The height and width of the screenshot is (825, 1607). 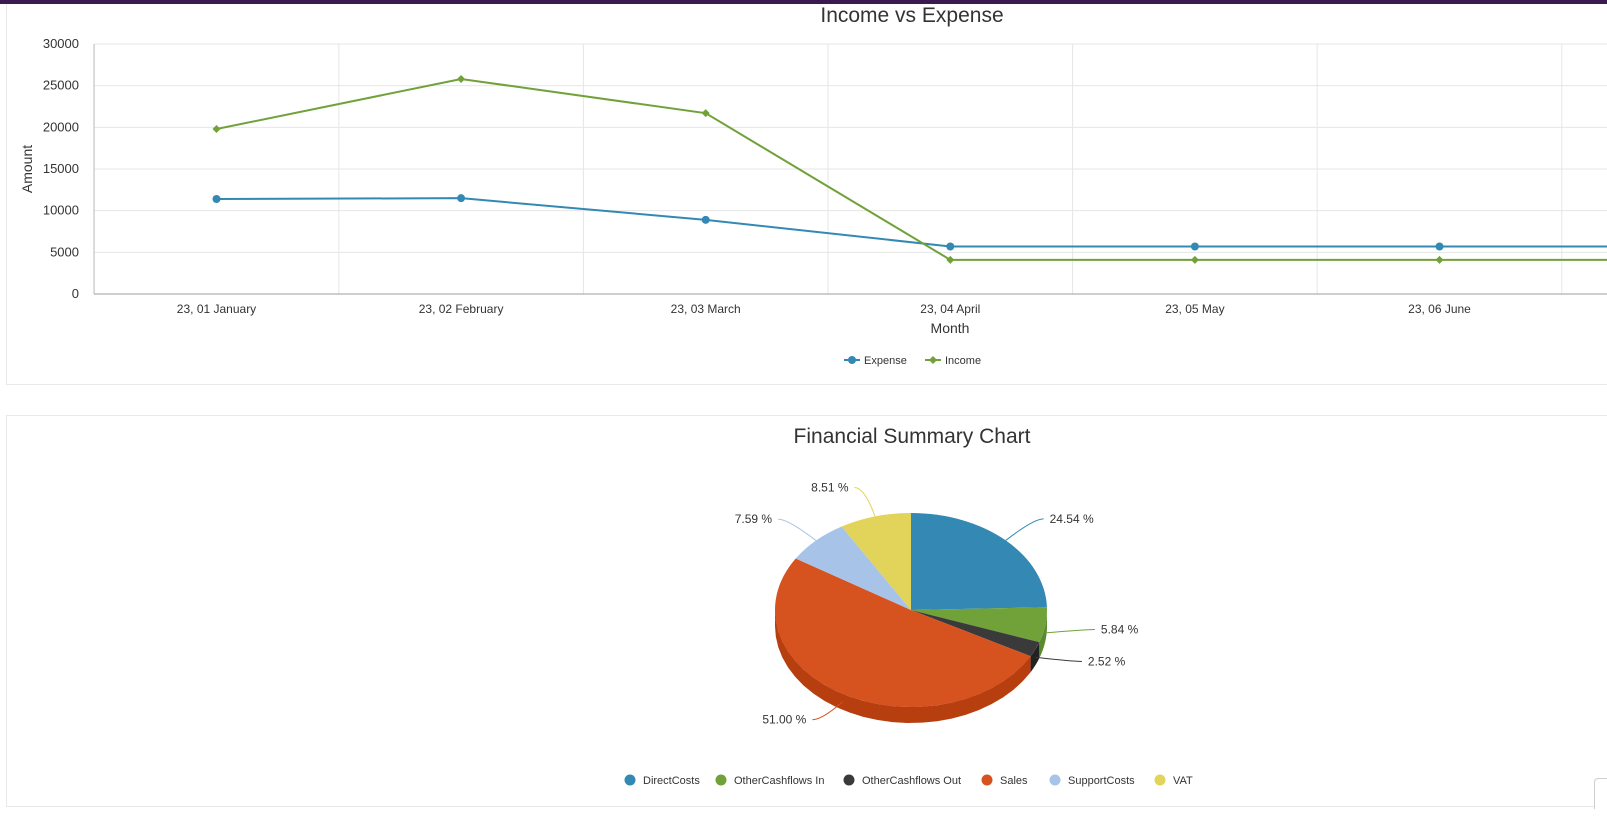 What do you see at coordinates (1160, 780) in the screenshot?
I see `legend-marker-vat` at bounding box center [1160, 780].